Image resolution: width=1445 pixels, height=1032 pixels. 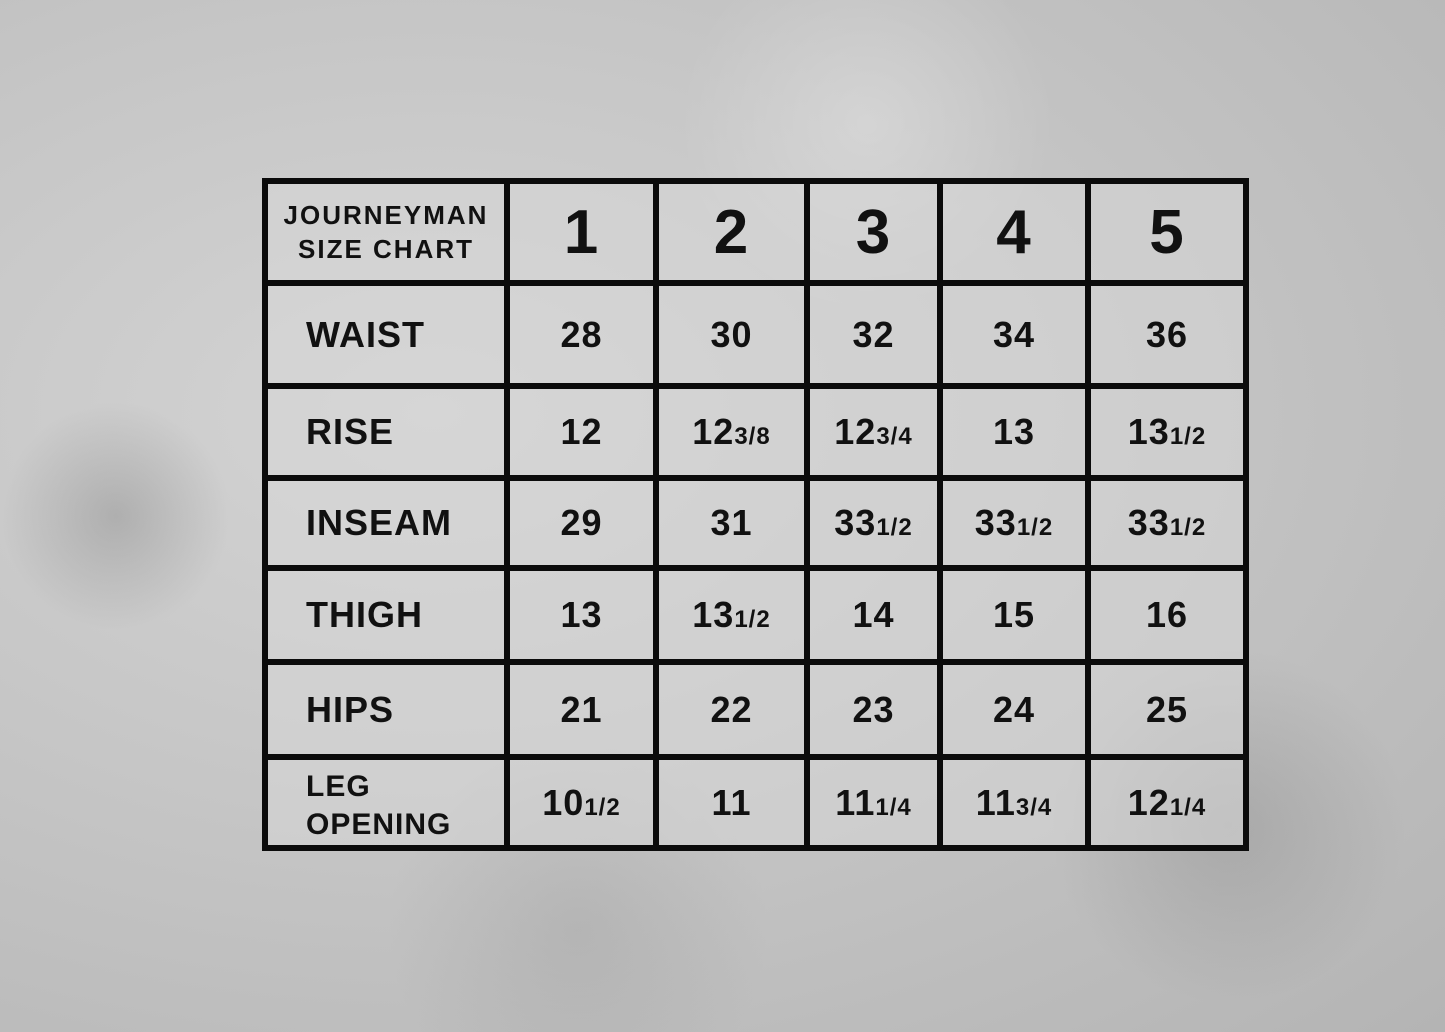 I want to click on value-cell: 121/4, so click(x=1167, y=802).